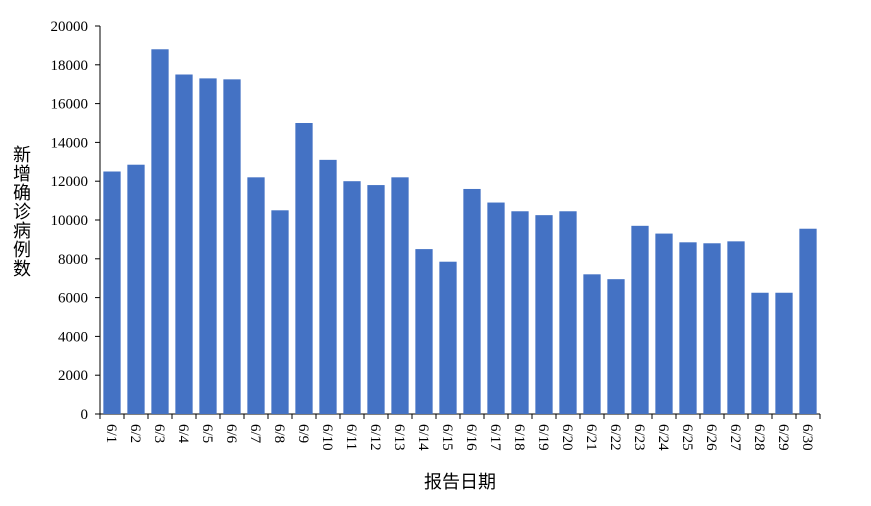  What do you see at coordinates (207, 433) in the screenshot?
I see `x-tick-label: 6/5` at bounding box center [207, 433].